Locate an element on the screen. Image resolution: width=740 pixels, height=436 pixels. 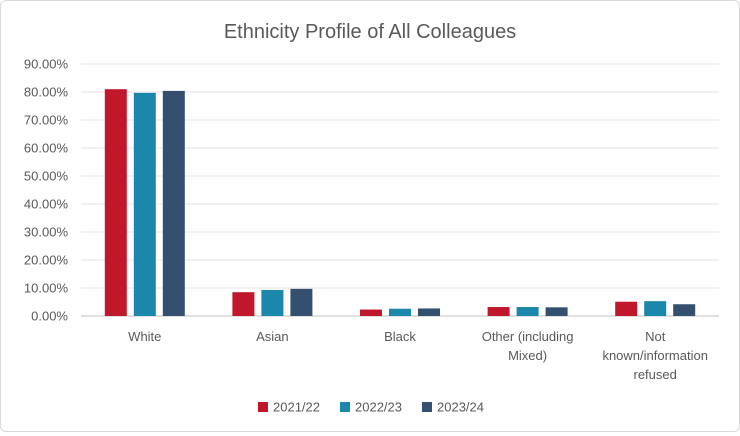
legend: 2021/22 2022/23 2023/24 is located at coordinates (371, 407).